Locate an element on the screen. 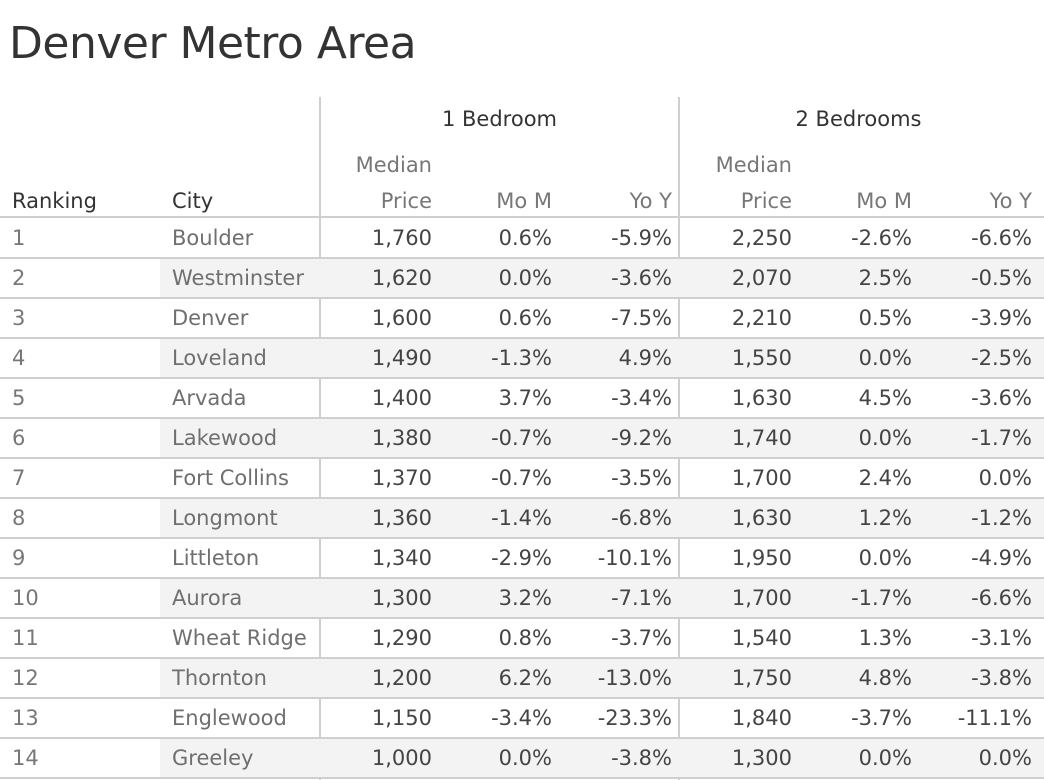 This screenshot has width=1044, height=780. cell-ranking: 12 is located at coordinates (25, 678).